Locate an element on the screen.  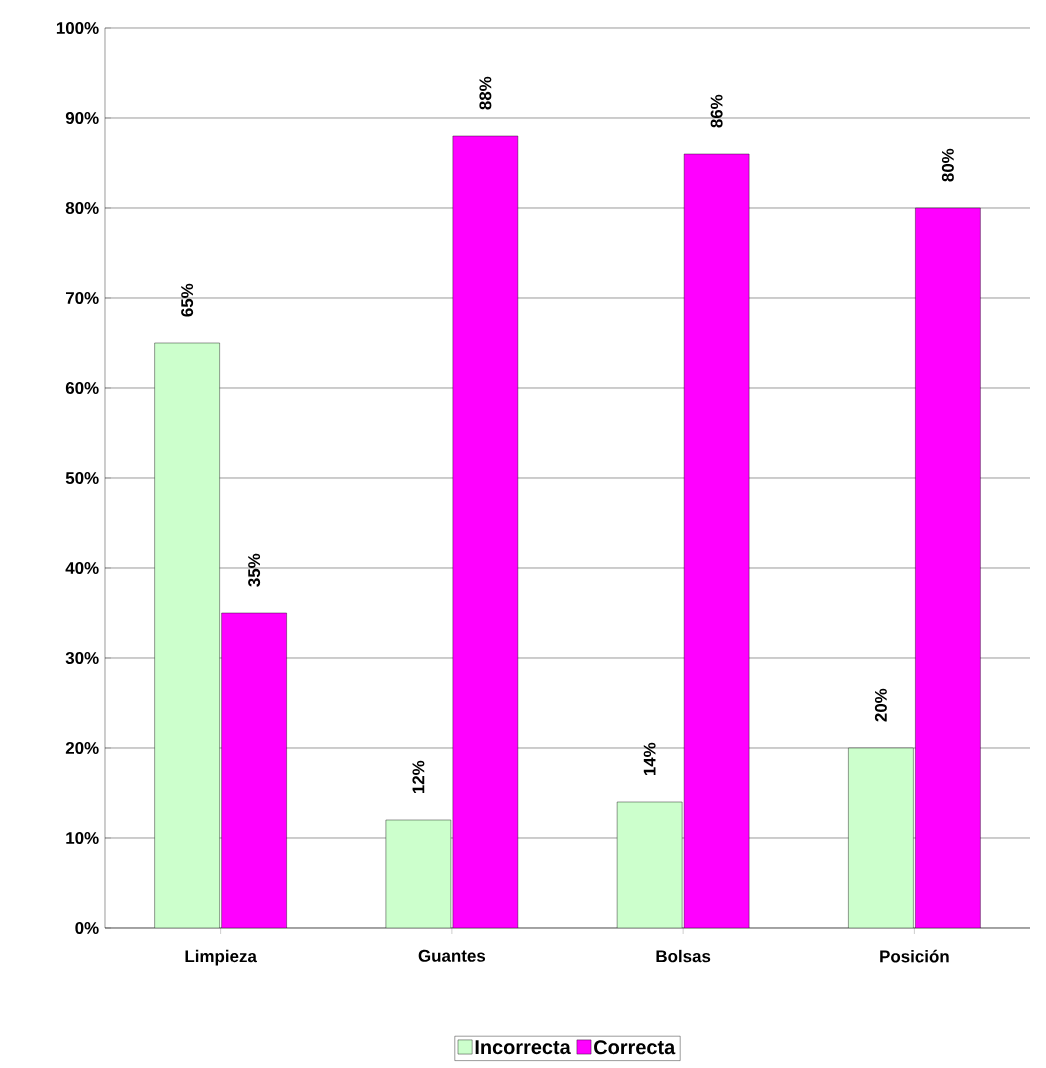
y-tick-label: 100% is located at coordinates (77, 27).